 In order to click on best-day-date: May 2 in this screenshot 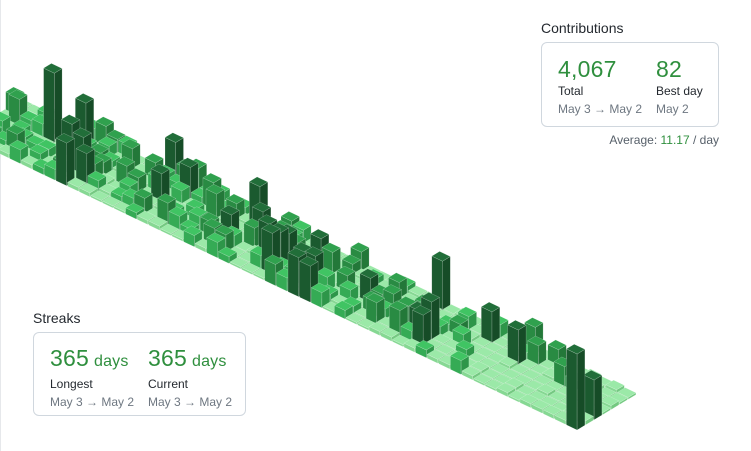, I will do `click(672, 109)`.